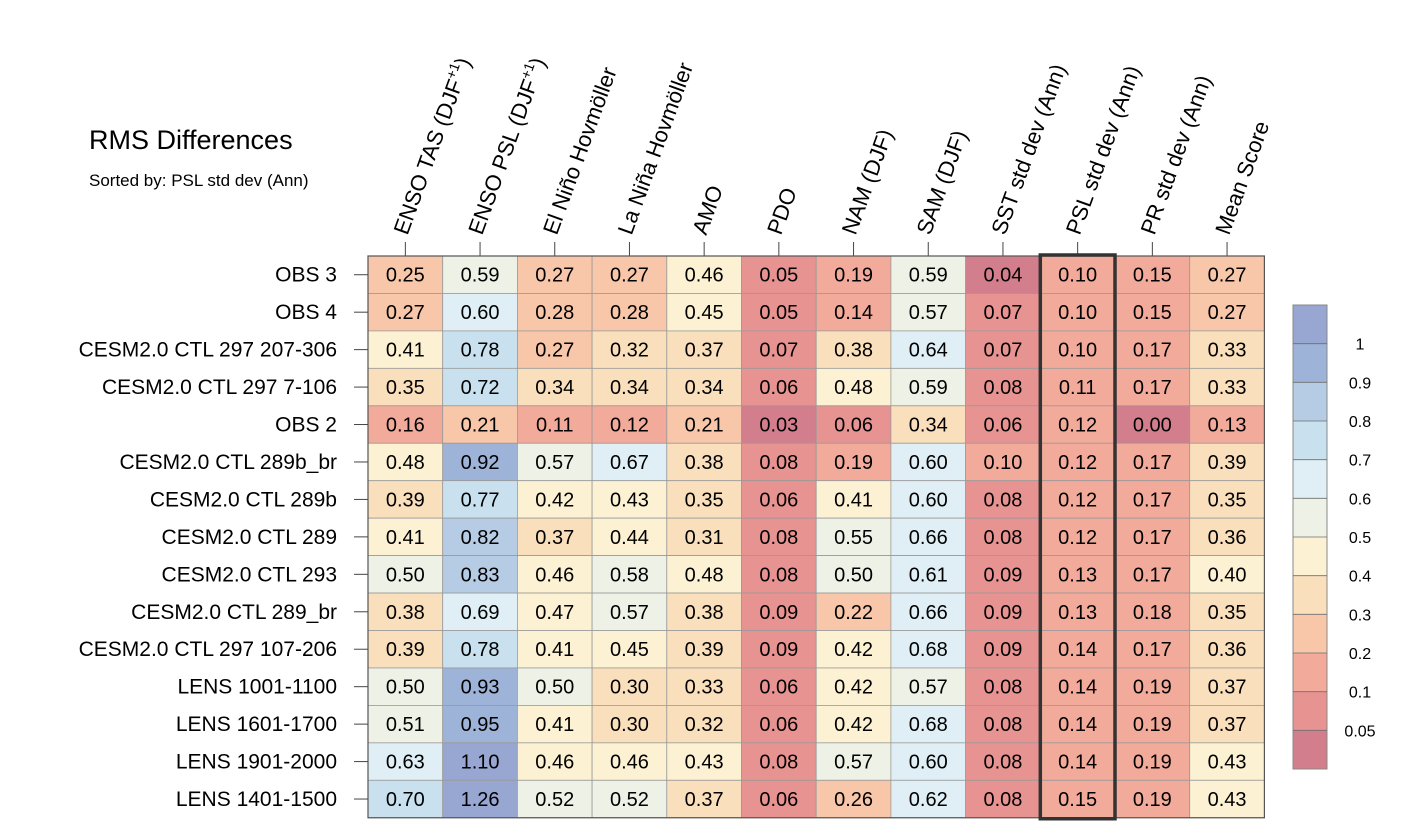 The height and width of the screenshot is (839, 1403). Describe the element at coordinates (1103, 150) in the screenshot. I see `column-label: PSL std dev (Ann)` at that location.